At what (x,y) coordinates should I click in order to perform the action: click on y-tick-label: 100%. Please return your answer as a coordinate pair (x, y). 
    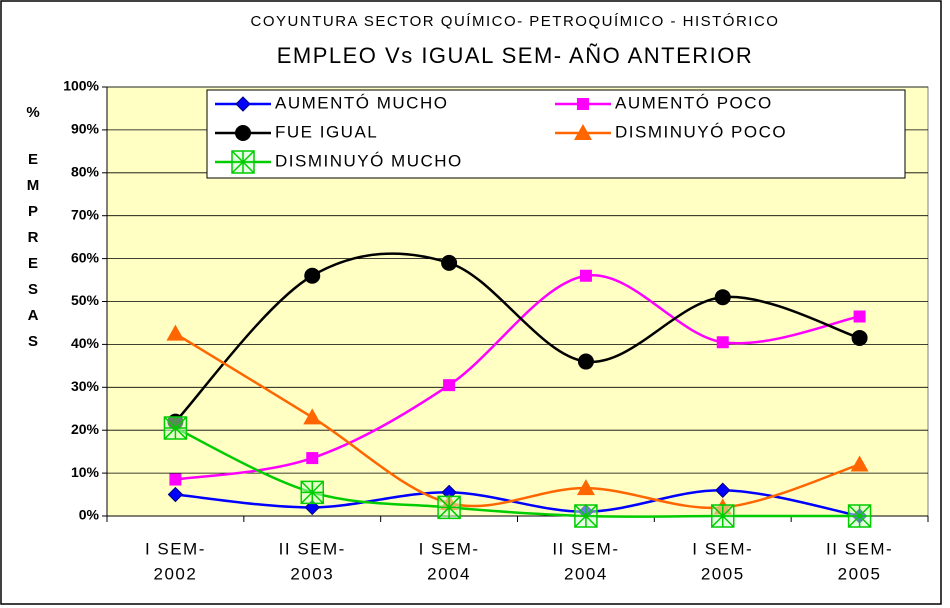
    Looking at the image, I should click on (81, 86).